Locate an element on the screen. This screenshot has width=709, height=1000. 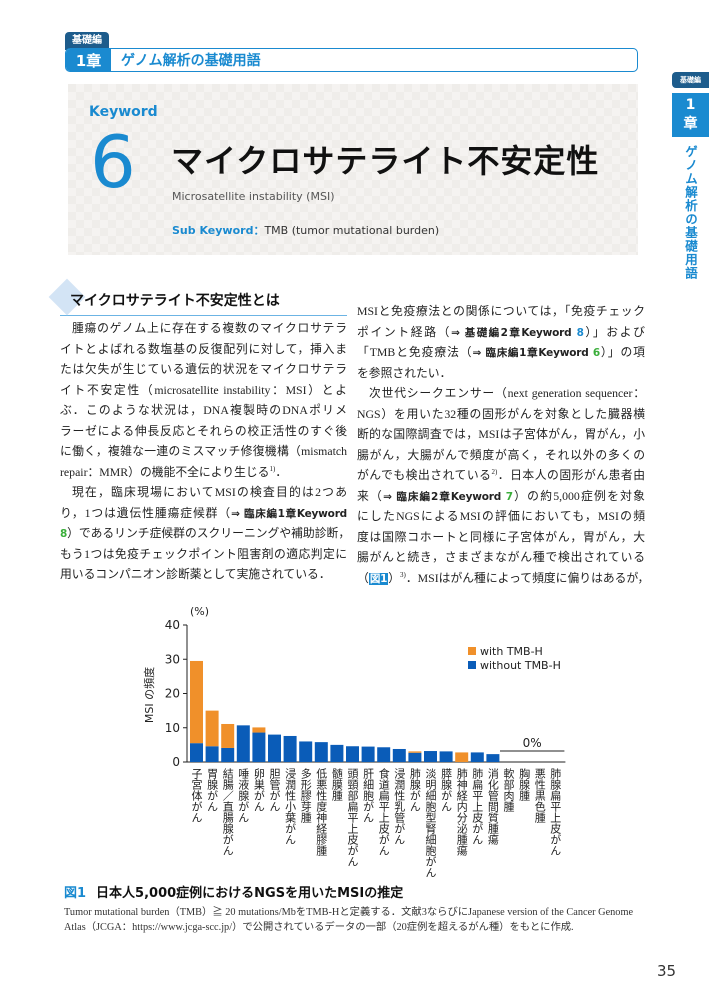
x-tick-label: 髄膜腫 is located at coordinates (337, 784).